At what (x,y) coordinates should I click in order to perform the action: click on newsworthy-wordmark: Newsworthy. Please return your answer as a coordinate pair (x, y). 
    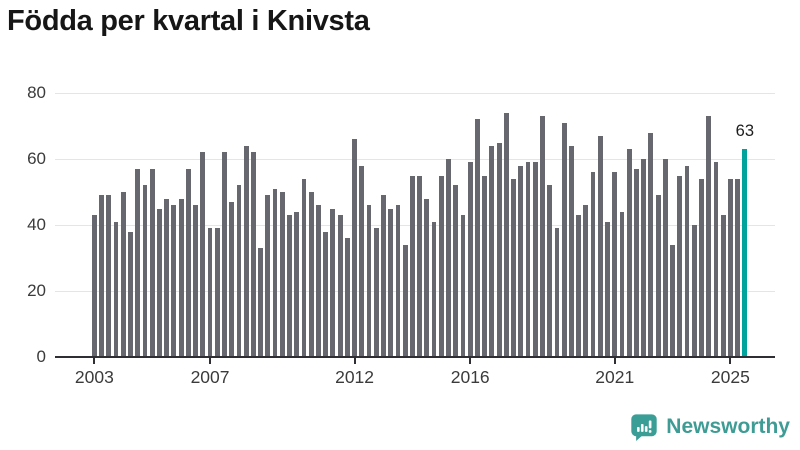
    Looking at the image, I should click on (728, 426).